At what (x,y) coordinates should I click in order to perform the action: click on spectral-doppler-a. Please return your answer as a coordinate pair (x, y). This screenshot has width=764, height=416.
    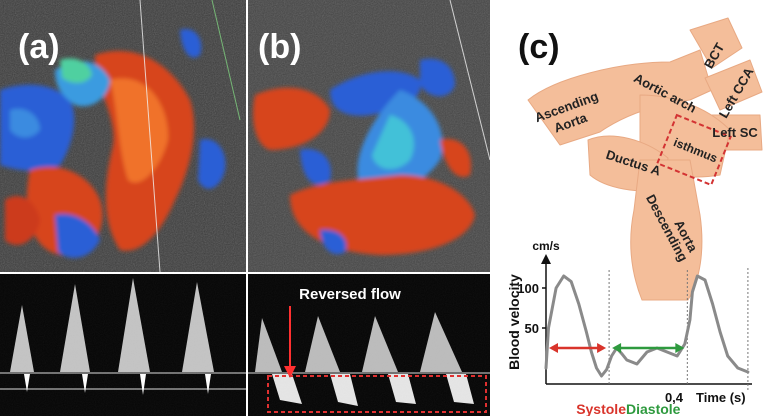
    Looking at the image, I should click on (123, 345).